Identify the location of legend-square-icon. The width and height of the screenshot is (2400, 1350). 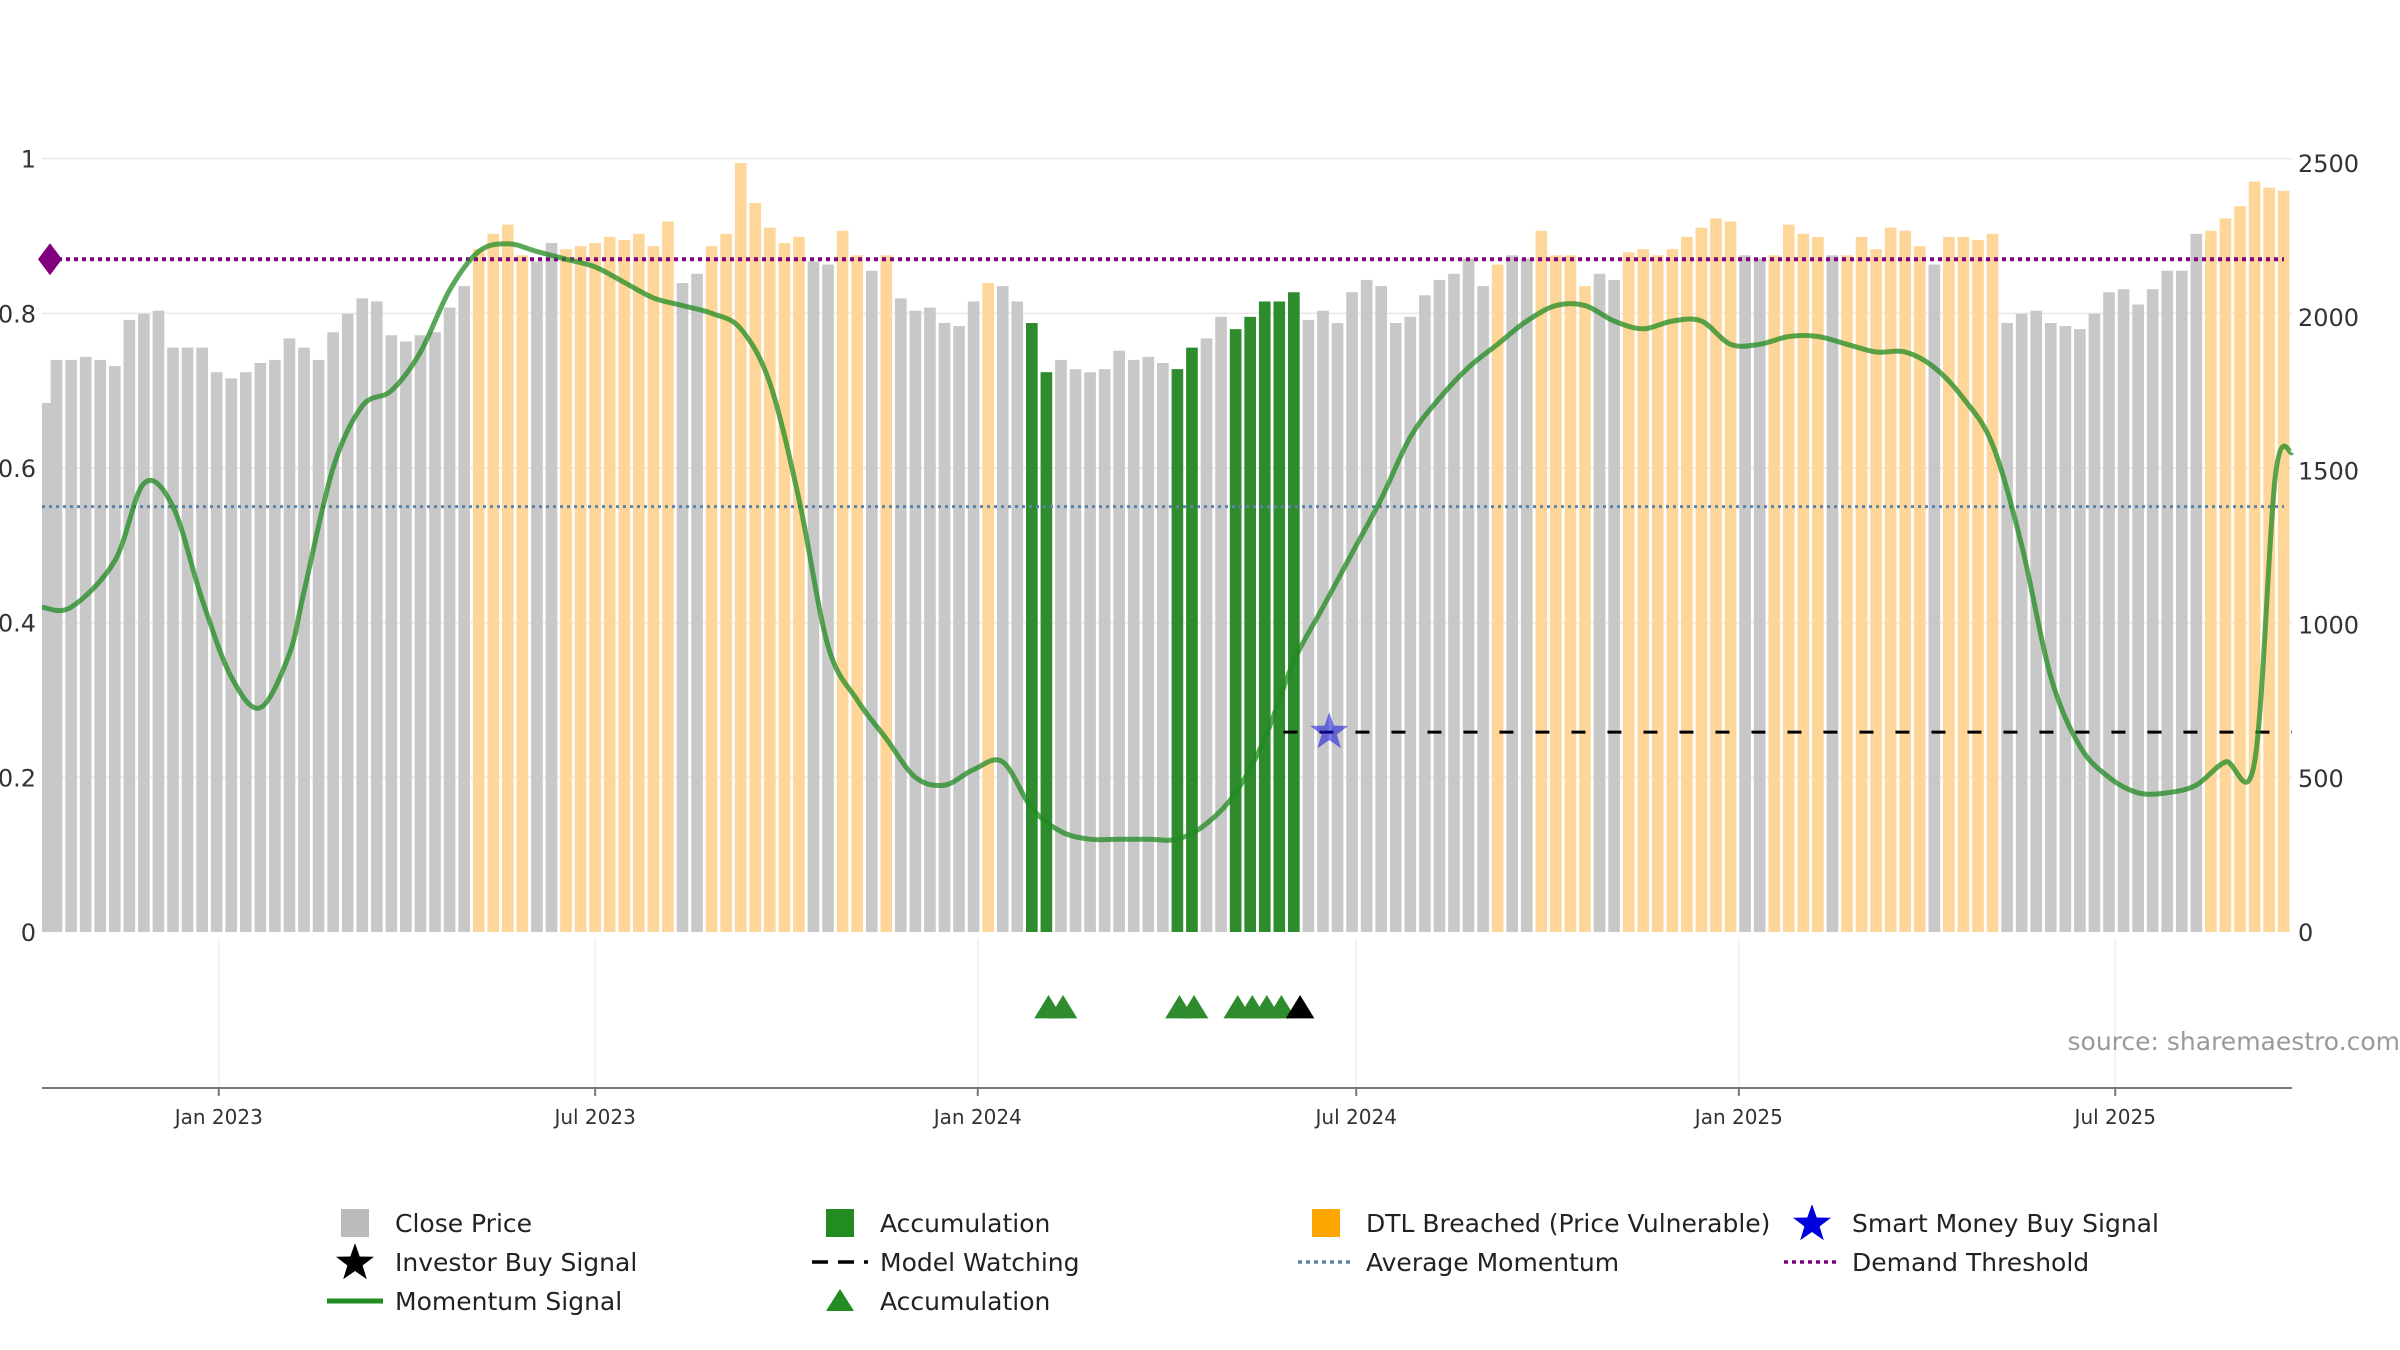
(840, 1223).